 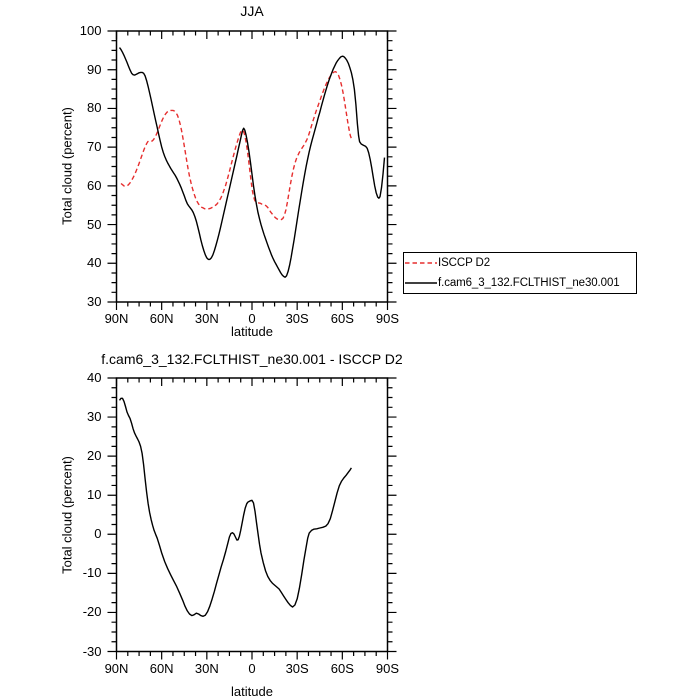 I want to click on y-tick-label: 100, so click(x=90, y=30).